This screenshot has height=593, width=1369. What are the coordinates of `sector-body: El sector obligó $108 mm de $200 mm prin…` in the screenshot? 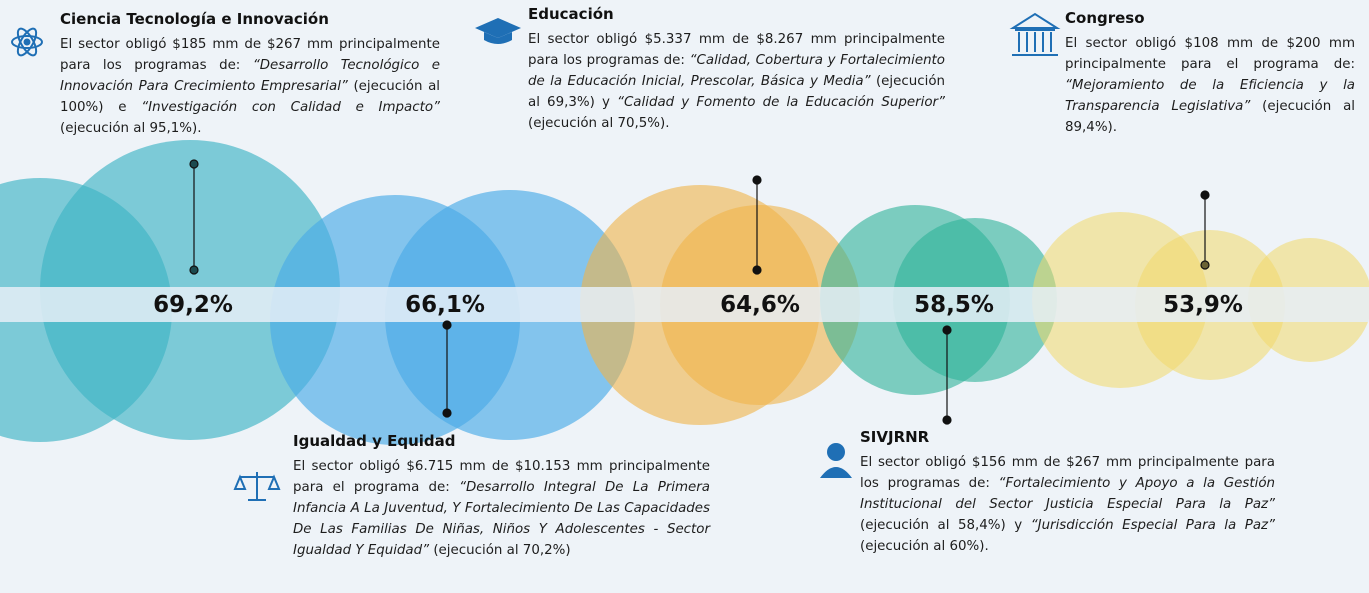 It's located at (1210, 85).